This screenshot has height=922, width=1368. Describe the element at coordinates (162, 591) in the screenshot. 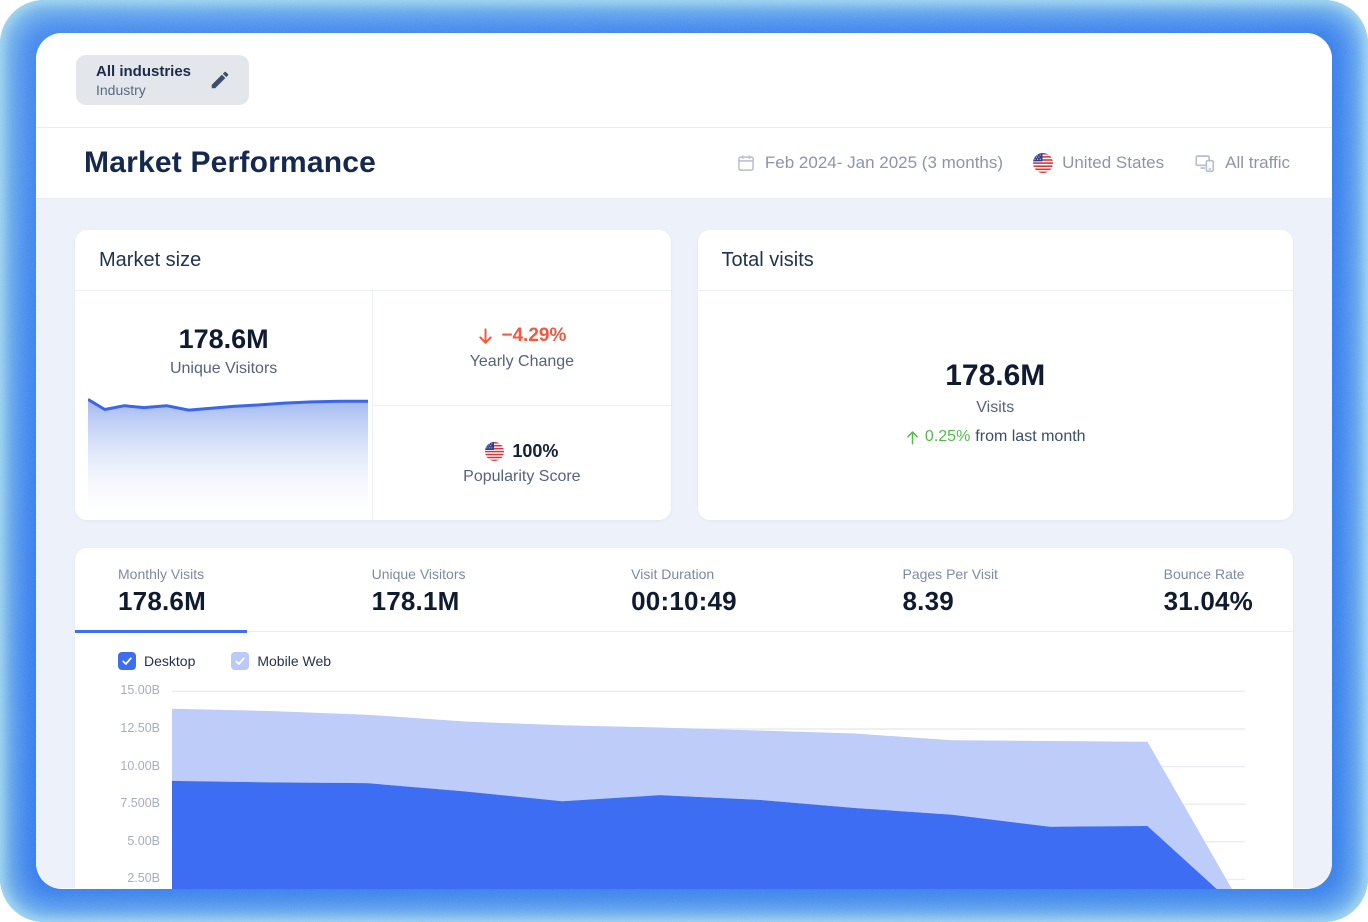

I see `tab-monthly-visits: Monthly Visits 178.6M` at that location.